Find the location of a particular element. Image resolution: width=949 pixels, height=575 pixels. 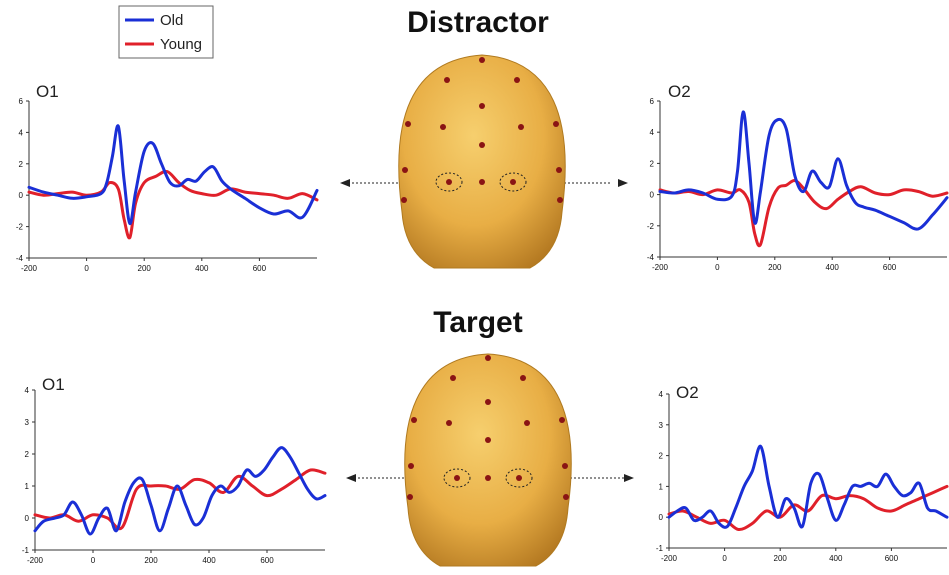

head-model-target is located at coordinates (488, 460).